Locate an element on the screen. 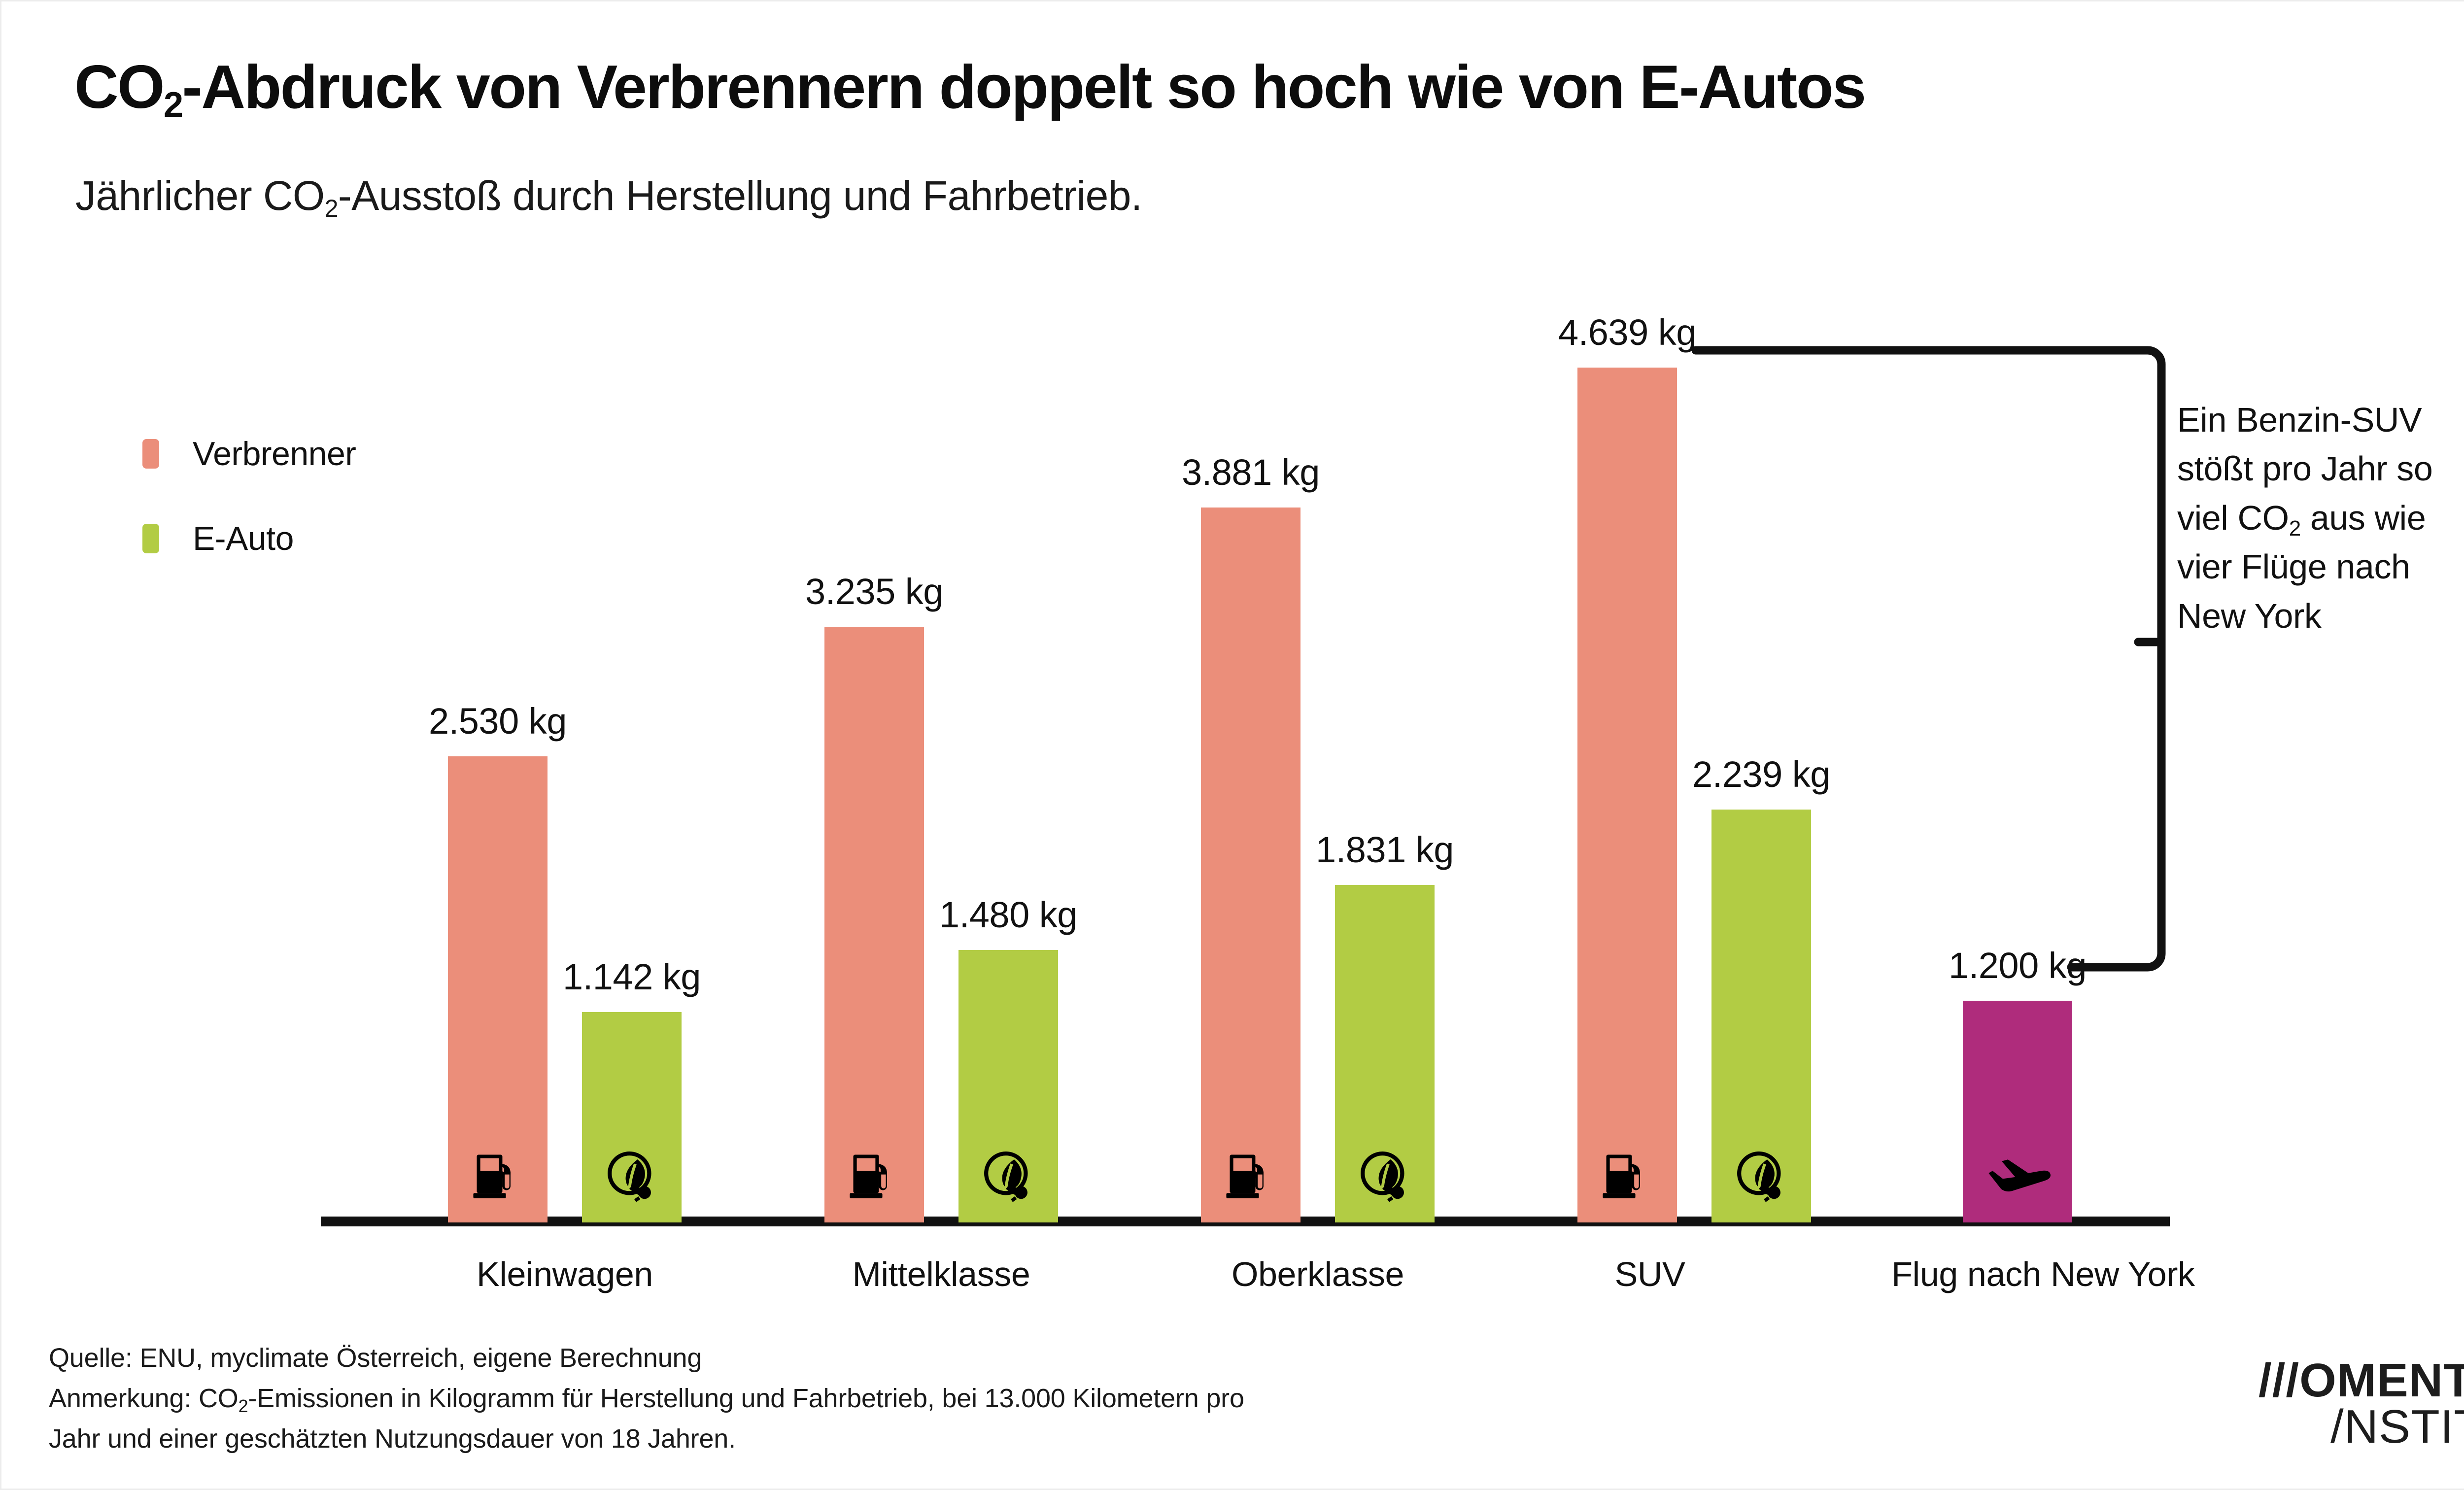  title-text-pre: CO is located at coordinates (119, 87).